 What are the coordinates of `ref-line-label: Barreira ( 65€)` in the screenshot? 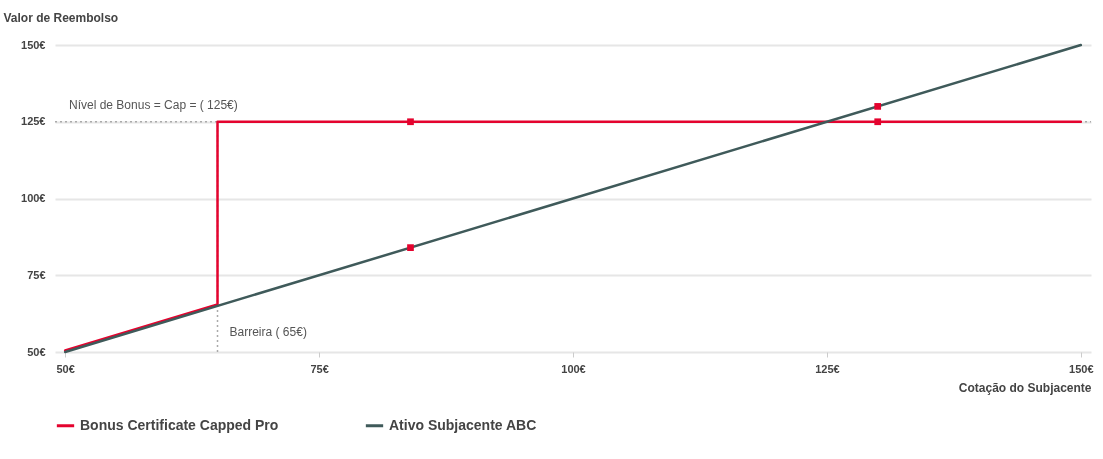 It's located at (268, 332).